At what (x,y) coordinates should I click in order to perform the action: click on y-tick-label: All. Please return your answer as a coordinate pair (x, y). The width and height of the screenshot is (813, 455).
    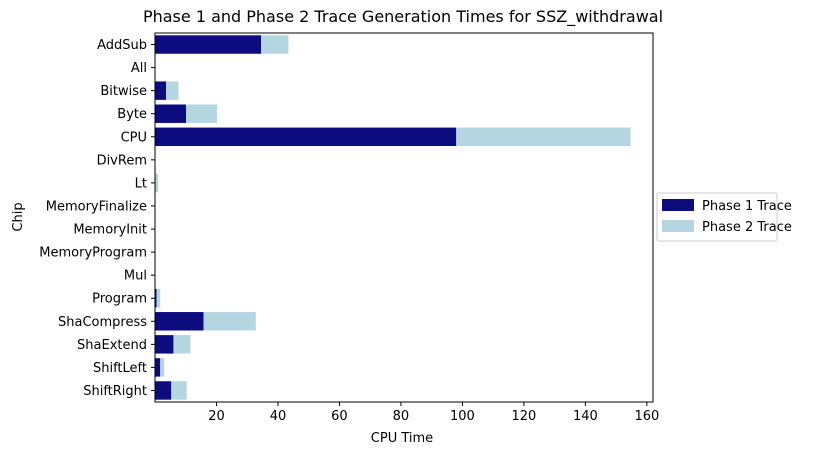
    Looking at the image, I should click on (139, 68).